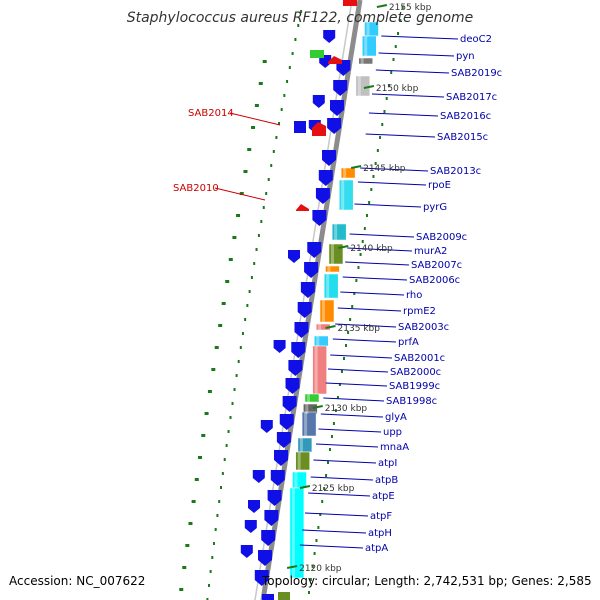  What do you see at coordinates (465, 116) in the screenshot?
I see `gene-label-SAB2016c: SAB2016c` at bounding box center [465, 116].